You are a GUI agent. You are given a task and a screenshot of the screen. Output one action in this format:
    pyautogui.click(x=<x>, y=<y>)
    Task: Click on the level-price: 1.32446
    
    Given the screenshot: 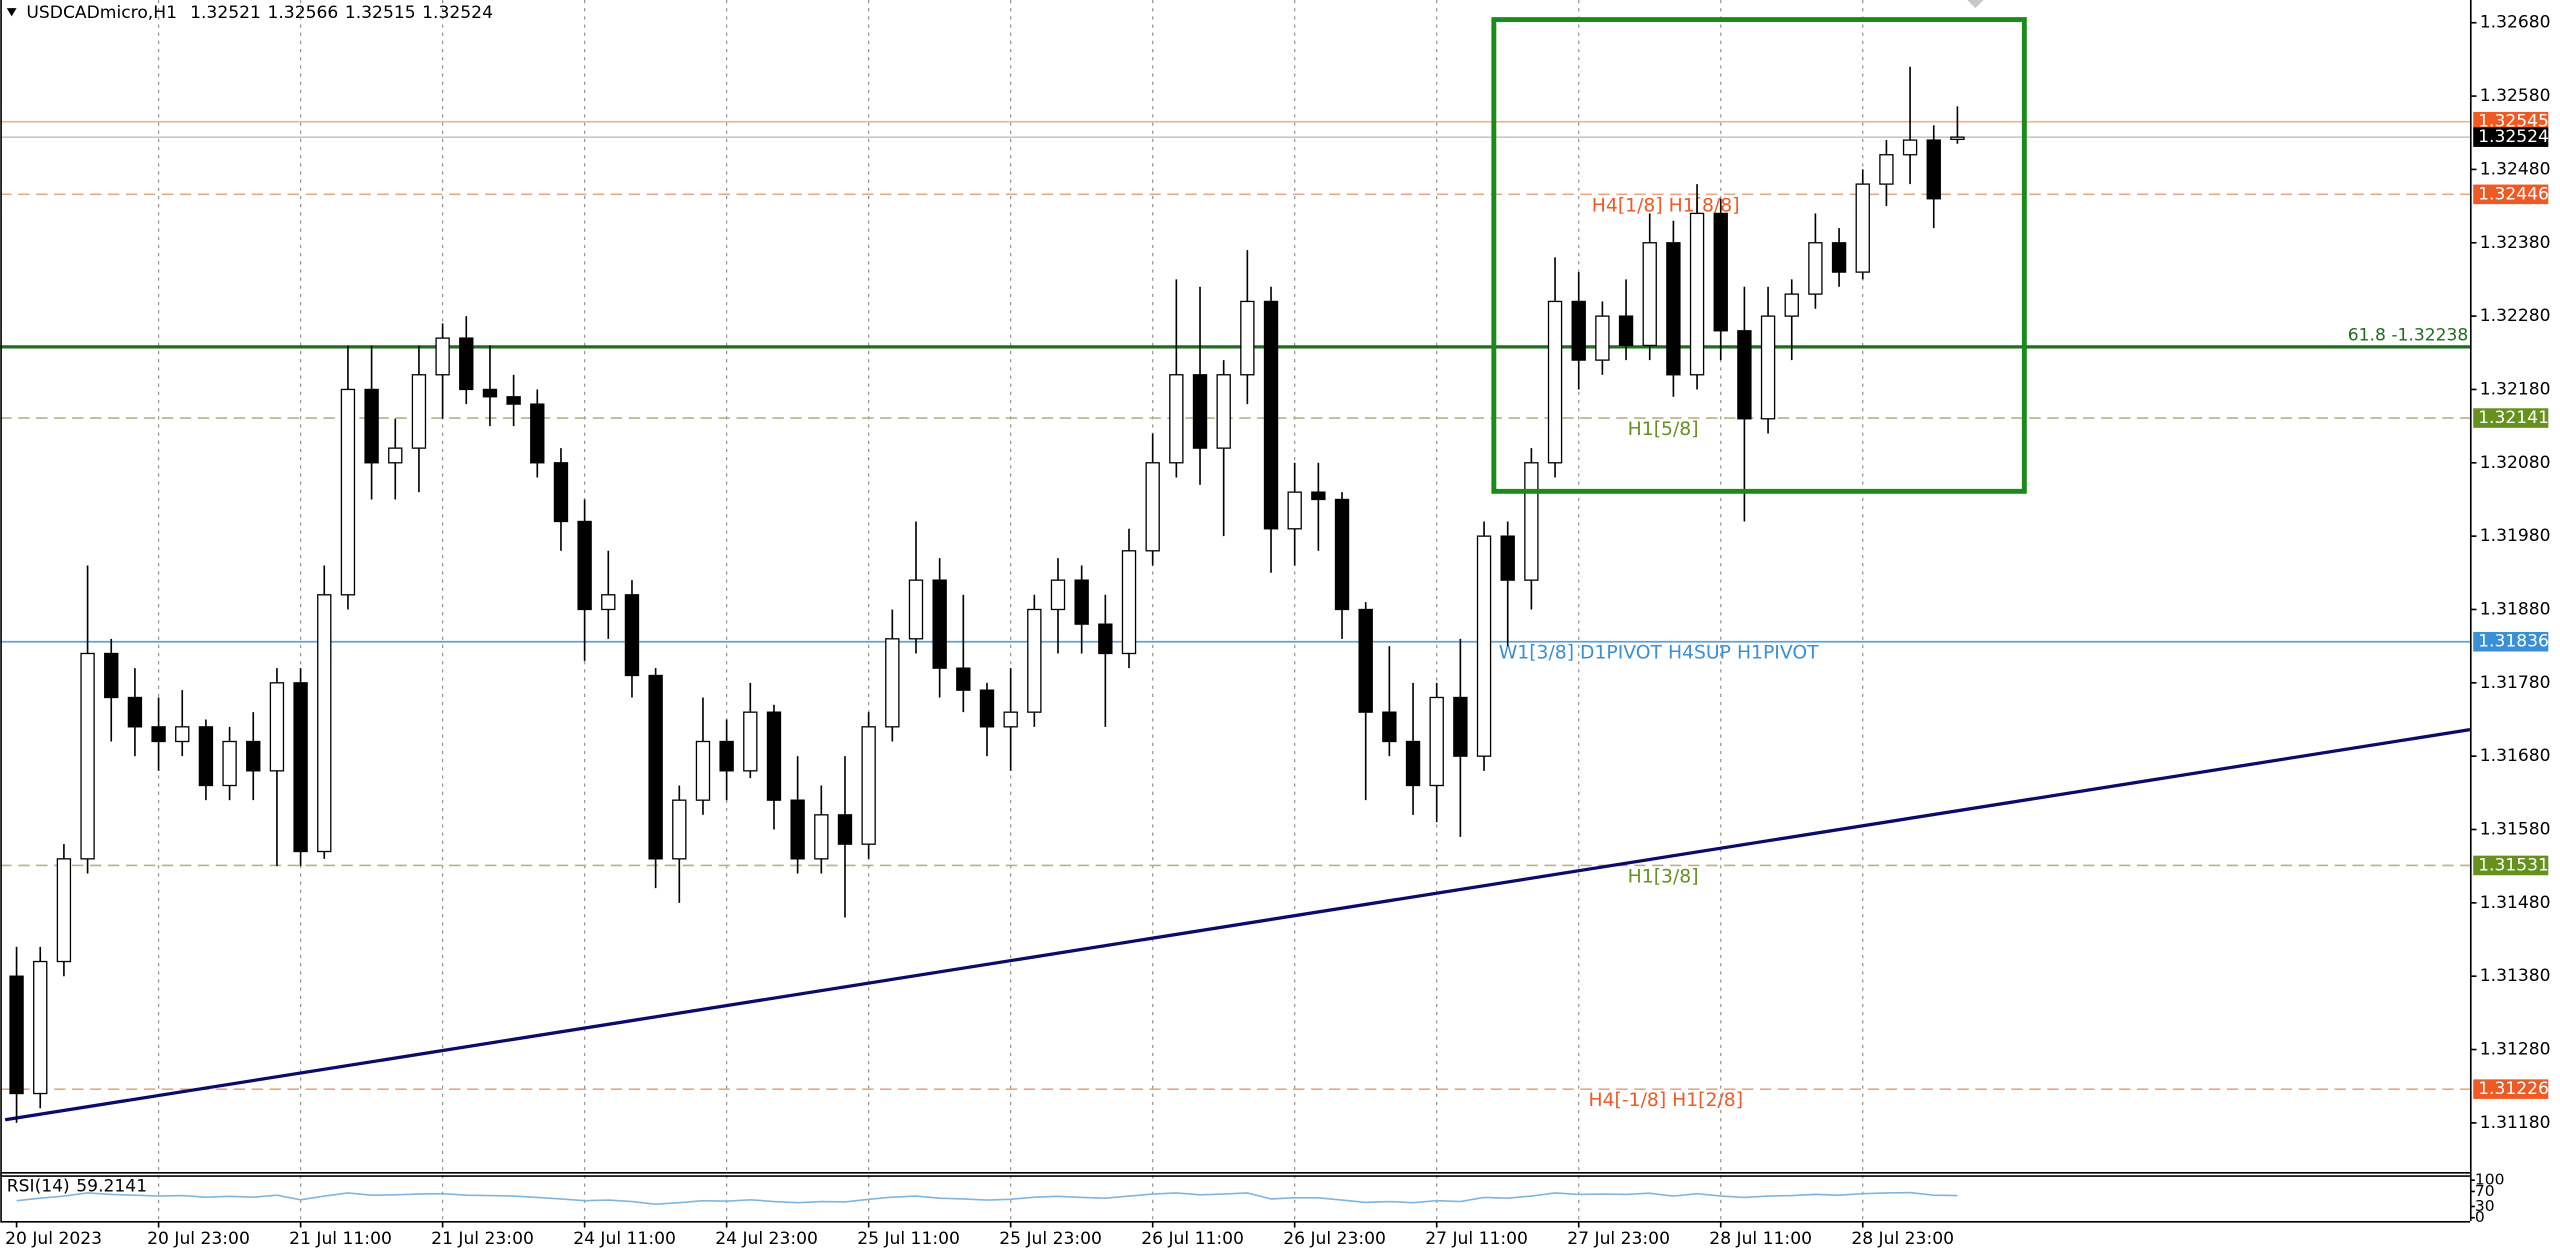 What is the action you would take?
    pyautogui.click(x=2513, y=194)
    